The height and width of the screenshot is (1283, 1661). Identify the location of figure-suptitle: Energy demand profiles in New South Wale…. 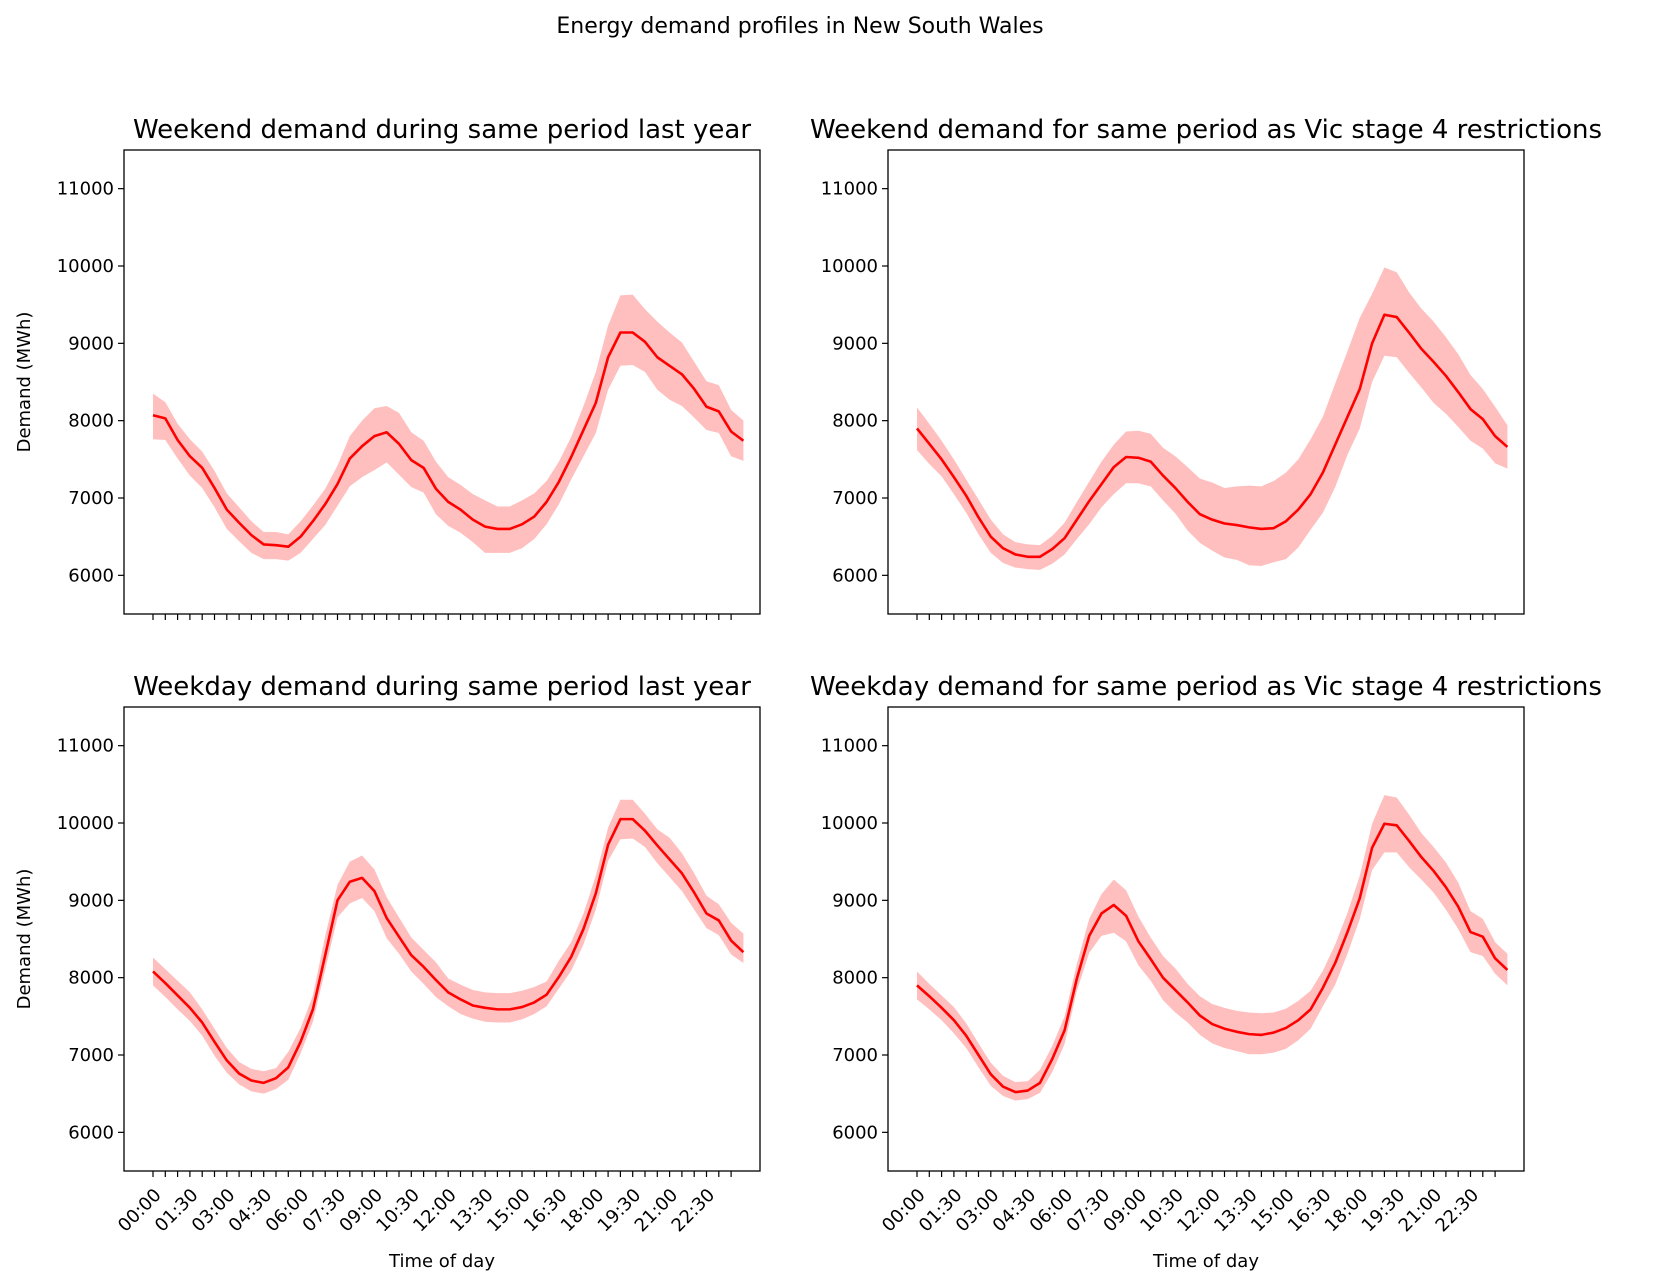
(799, 26).